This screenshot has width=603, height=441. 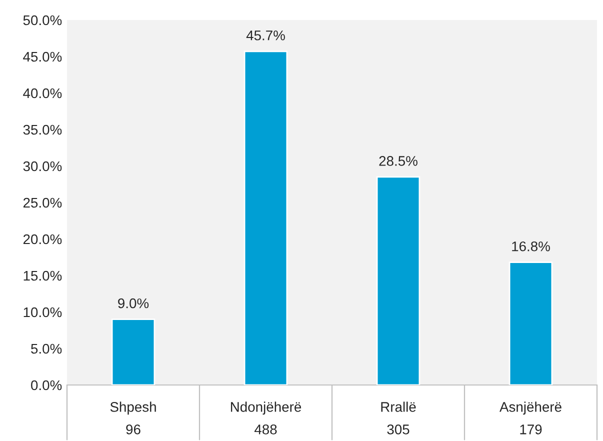 What do you see at coordinates (42, 203) in the screenshot?
I see `y-tick-label: 25.0%` at bounding box center [42, 203].